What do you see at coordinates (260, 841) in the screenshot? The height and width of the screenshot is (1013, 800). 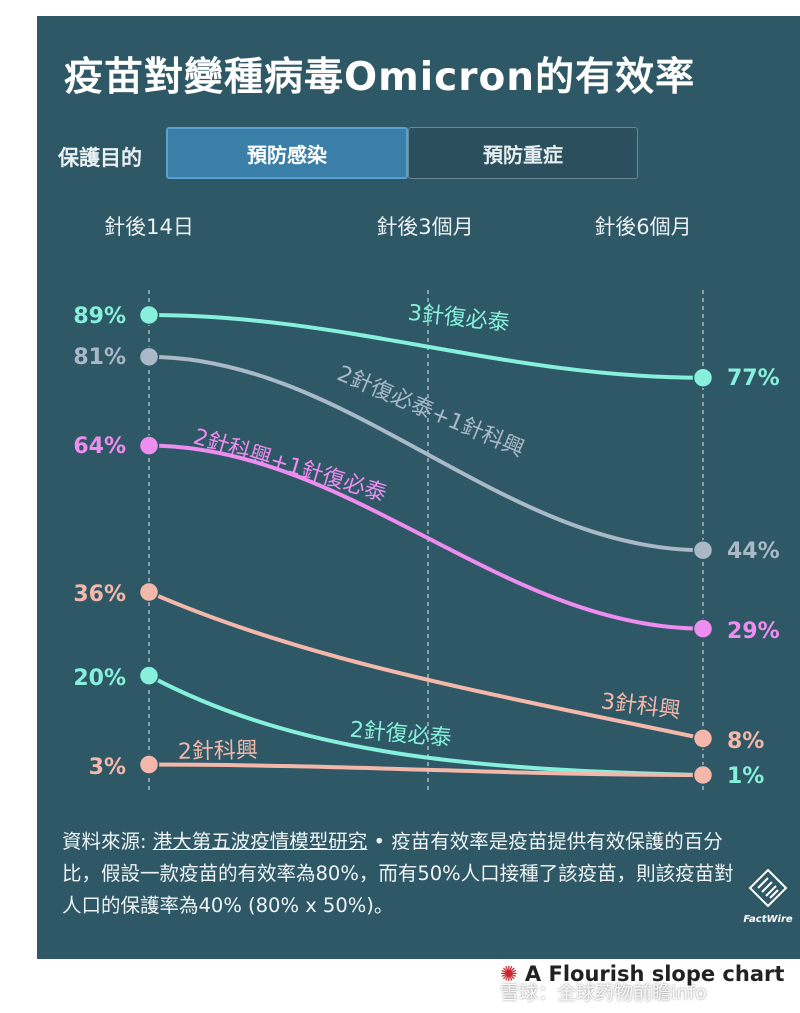 I see `source-link: 港大第五波疫情模型研究` at bounding box center [260, 841].